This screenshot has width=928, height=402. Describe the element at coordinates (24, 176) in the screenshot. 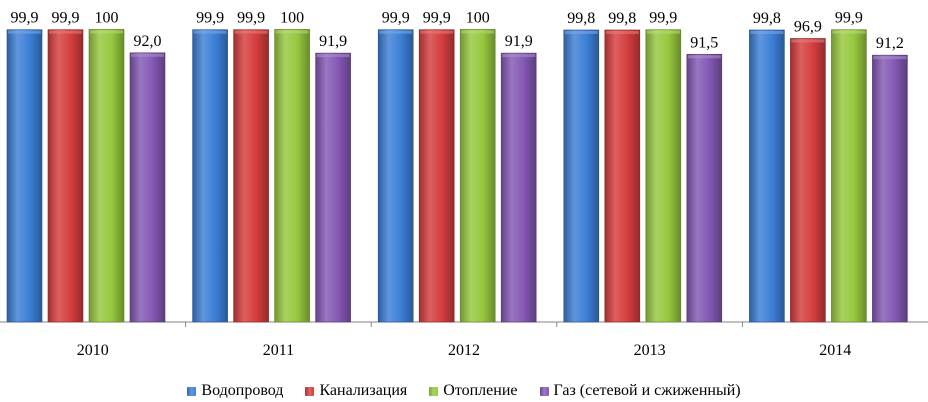

I see `bar-1-2010` at that location.